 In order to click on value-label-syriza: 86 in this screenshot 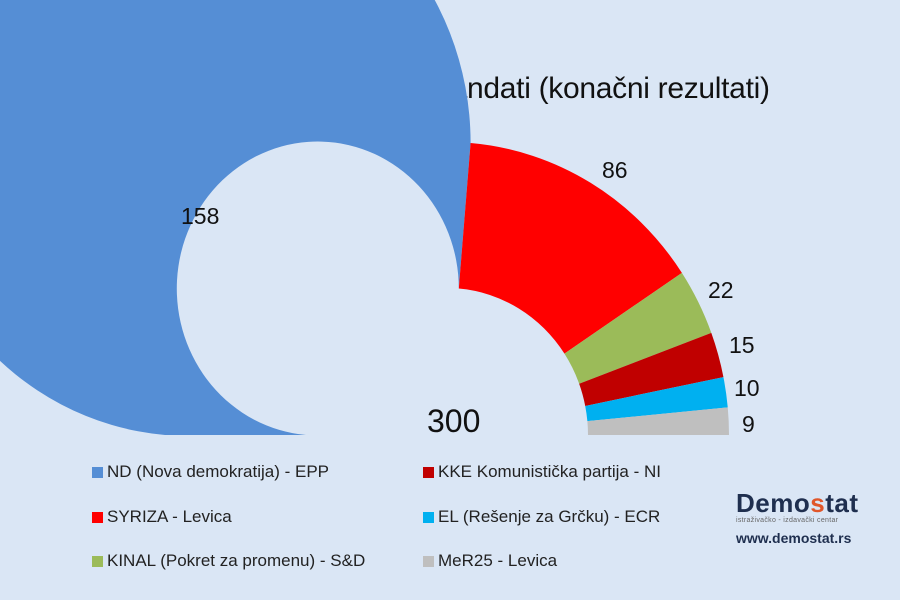, I will do `click(615, 170)`.